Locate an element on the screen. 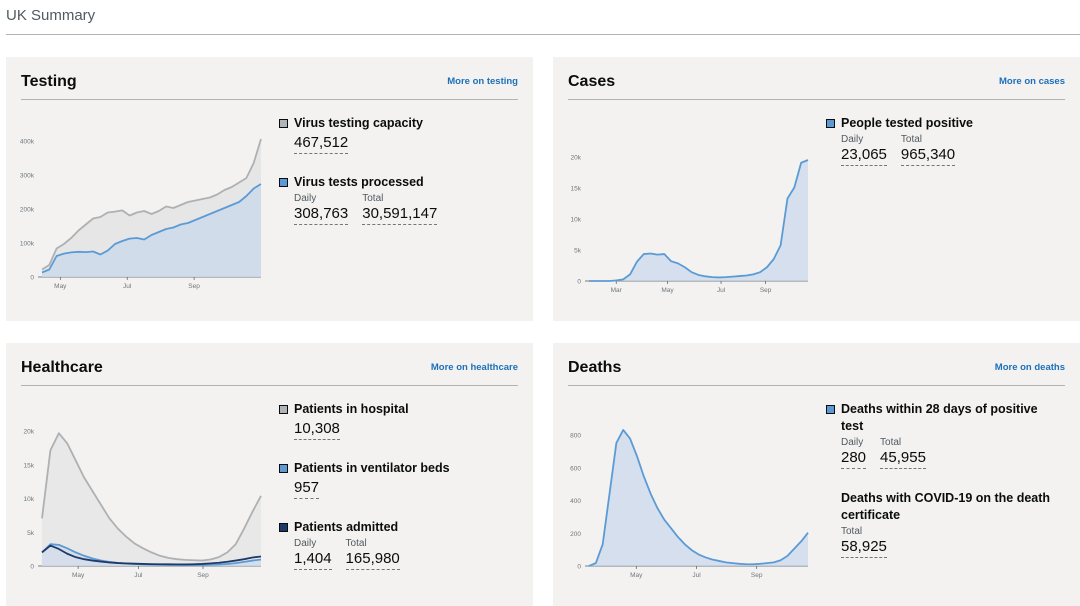 The image size is (1080, 606). metric-title: Virus testing capacity is located at coordinates (358, 123).